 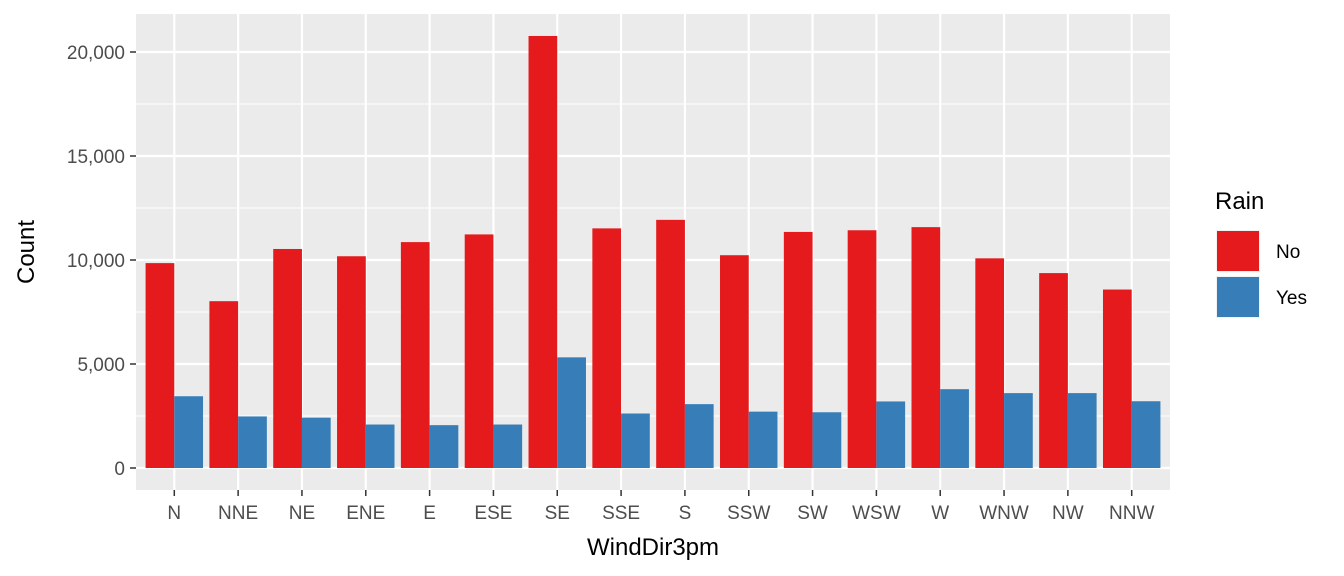 What do you see at coordinates (891, 434) in the screenshot?
I see `bar-yes-wsw` at bounding box center [891, 434].